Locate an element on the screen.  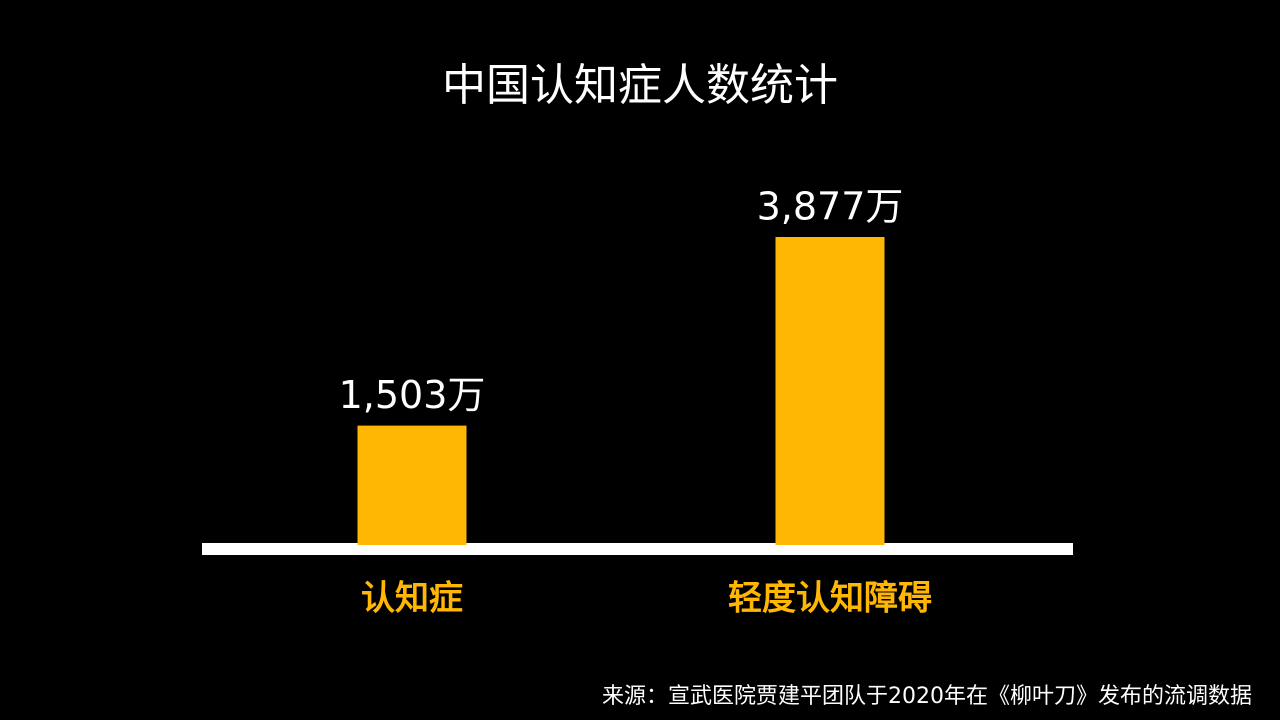
source-note: 来源：宣武医院贾建平团队于2020年在《柳叶刀》发布的流调数据 is located at coordinates (927, 696).